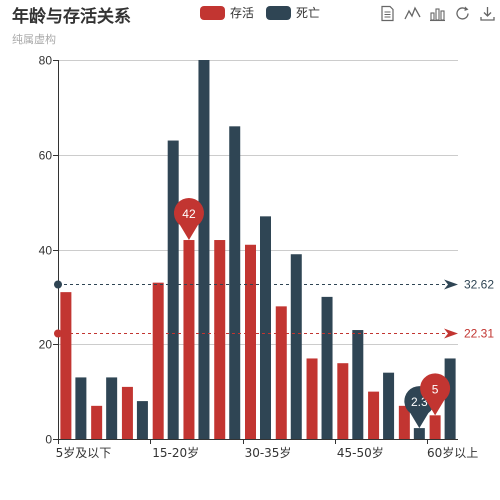  I want to click on markpoint-label: 2.3, so click(419, 402).